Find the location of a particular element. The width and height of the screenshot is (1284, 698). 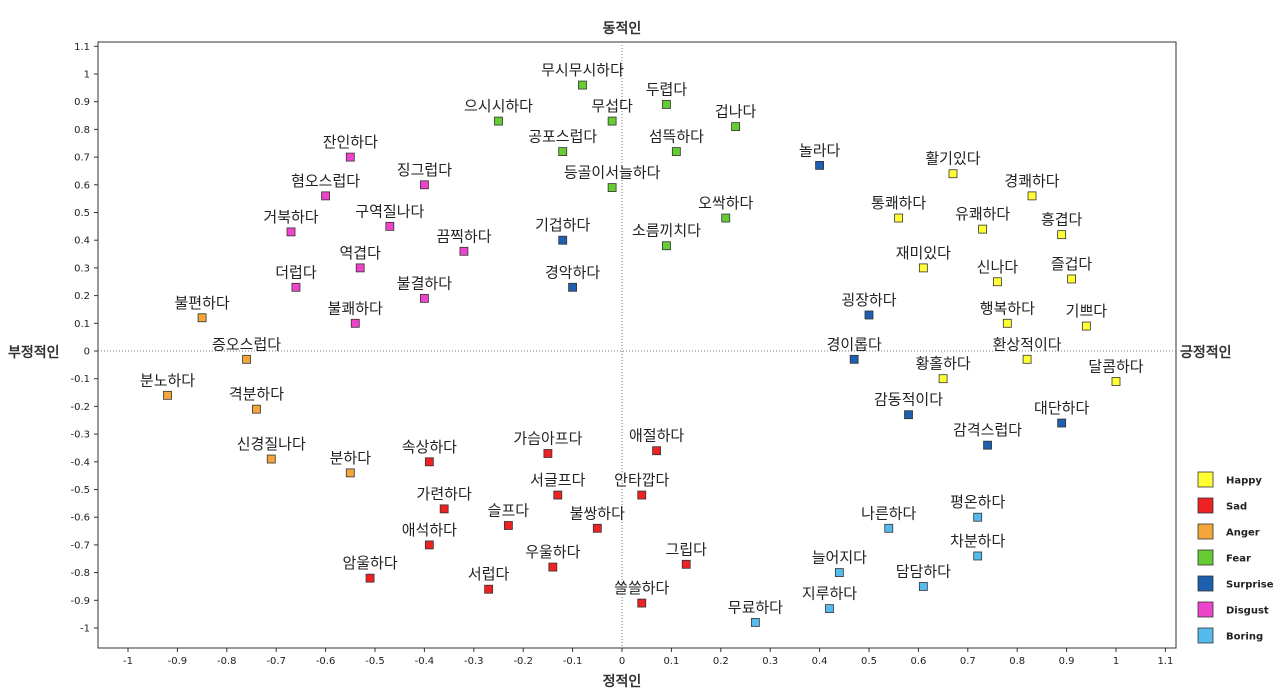

point-label: 속상하다 is located at coordinates (429, 447).